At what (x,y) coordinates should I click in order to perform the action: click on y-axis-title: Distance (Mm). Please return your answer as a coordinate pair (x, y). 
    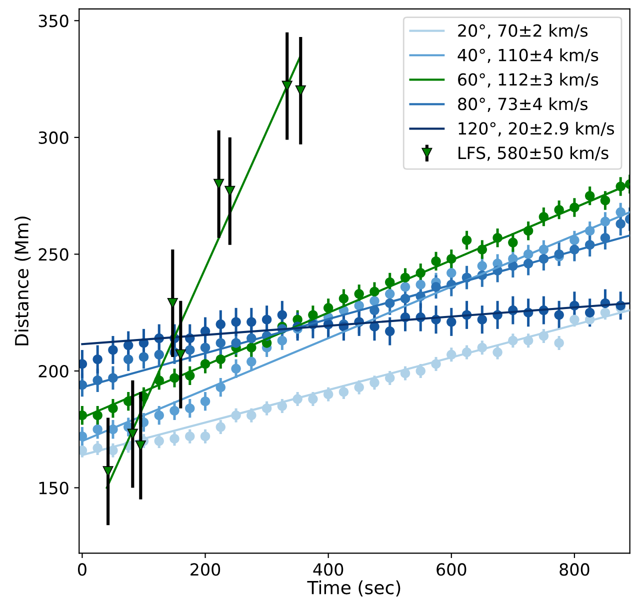
    Looking at the image, I should click on (22, 281).